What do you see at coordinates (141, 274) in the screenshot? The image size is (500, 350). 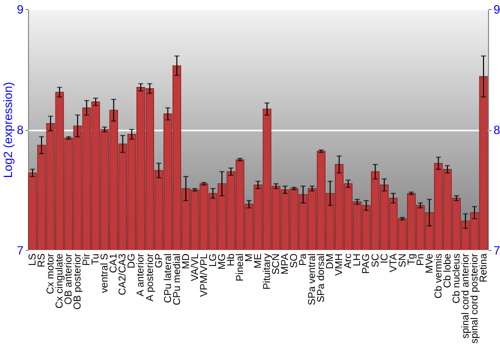 I see `x-tick-label: A anterior` at bounding box center [141, 274].